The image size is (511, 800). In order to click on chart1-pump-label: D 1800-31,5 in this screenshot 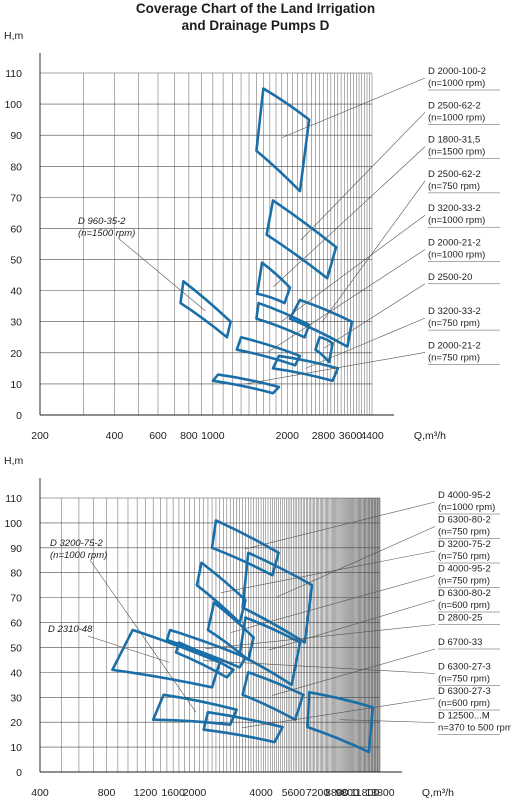, I will do `click(454, 140)`.